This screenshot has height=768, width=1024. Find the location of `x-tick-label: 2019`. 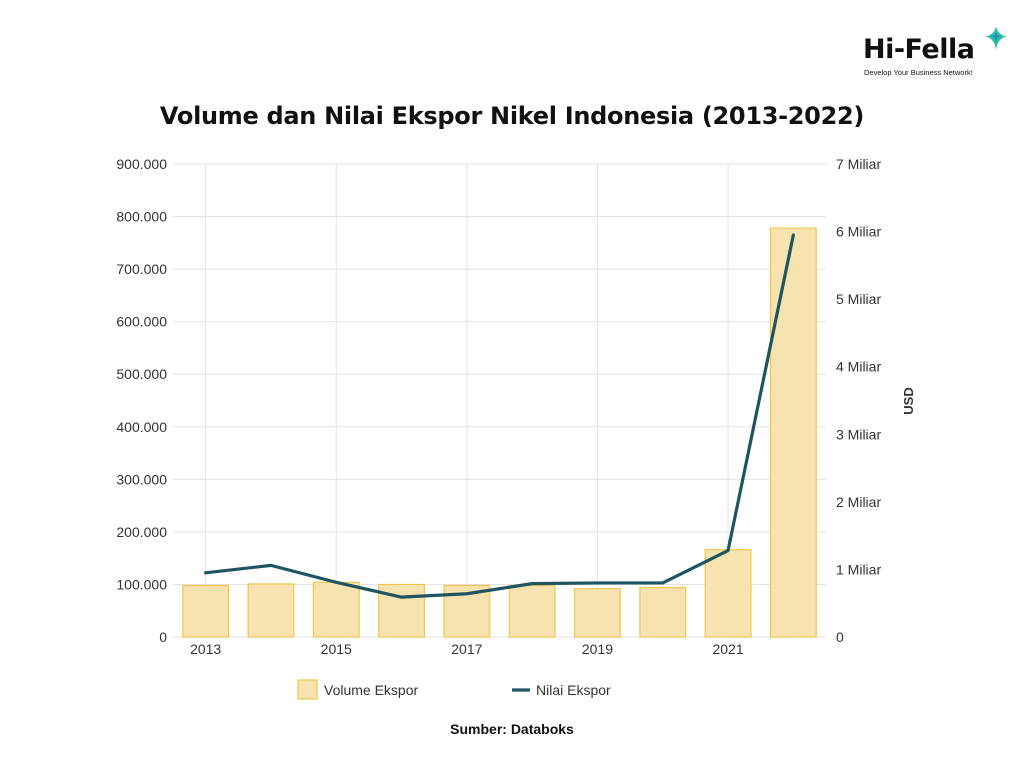

x-tick-label: 2019 is located at coordinates (597, 649).